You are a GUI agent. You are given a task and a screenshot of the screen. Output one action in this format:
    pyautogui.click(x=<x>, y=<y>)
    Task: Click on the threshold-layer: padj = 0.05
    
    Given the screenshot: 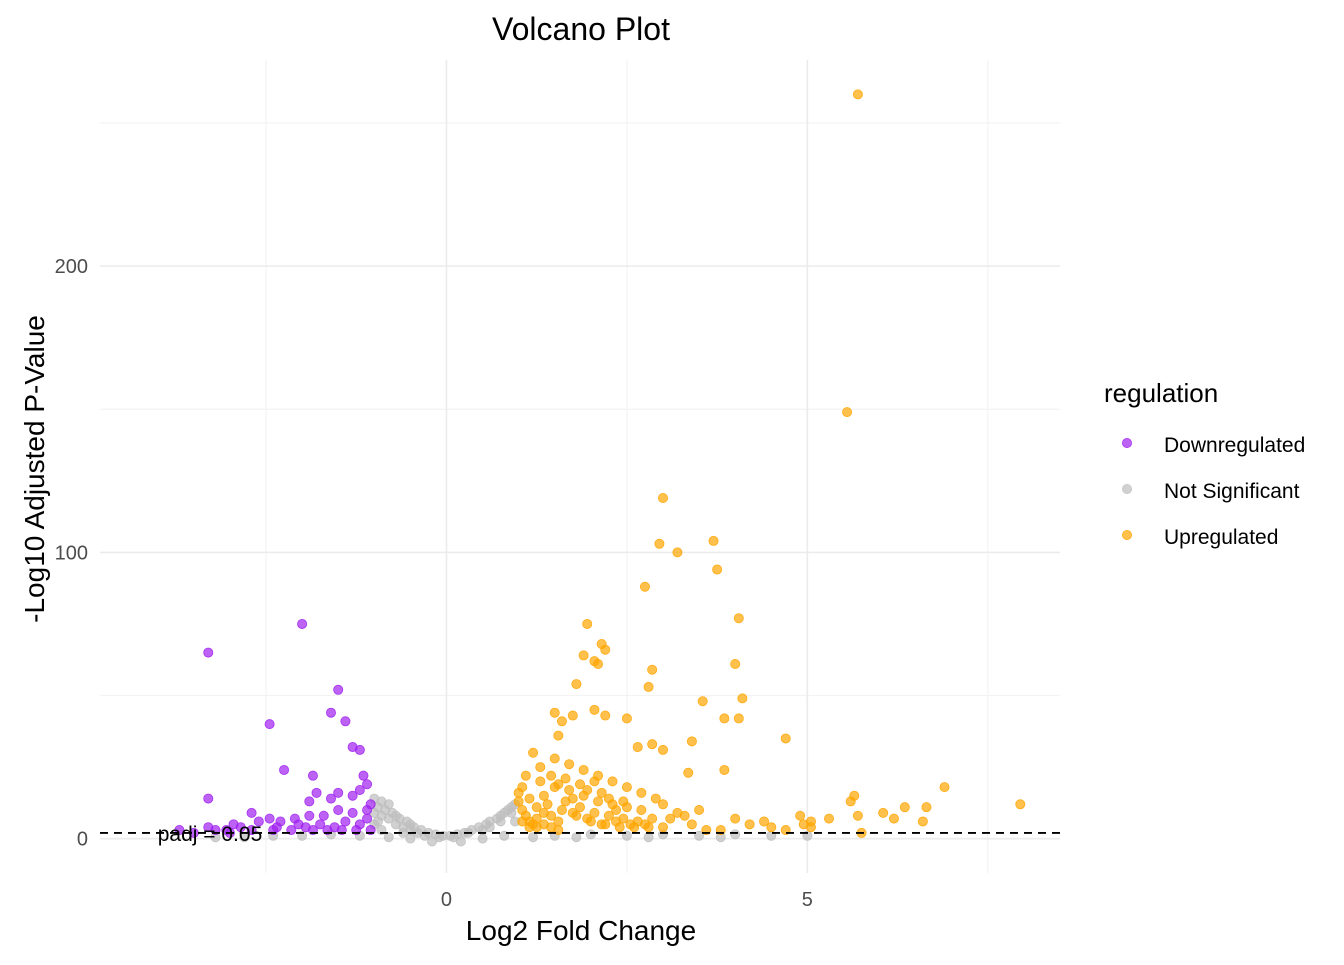 What is the action you would take?
    pyautogui.click(x=580, y=834)
    